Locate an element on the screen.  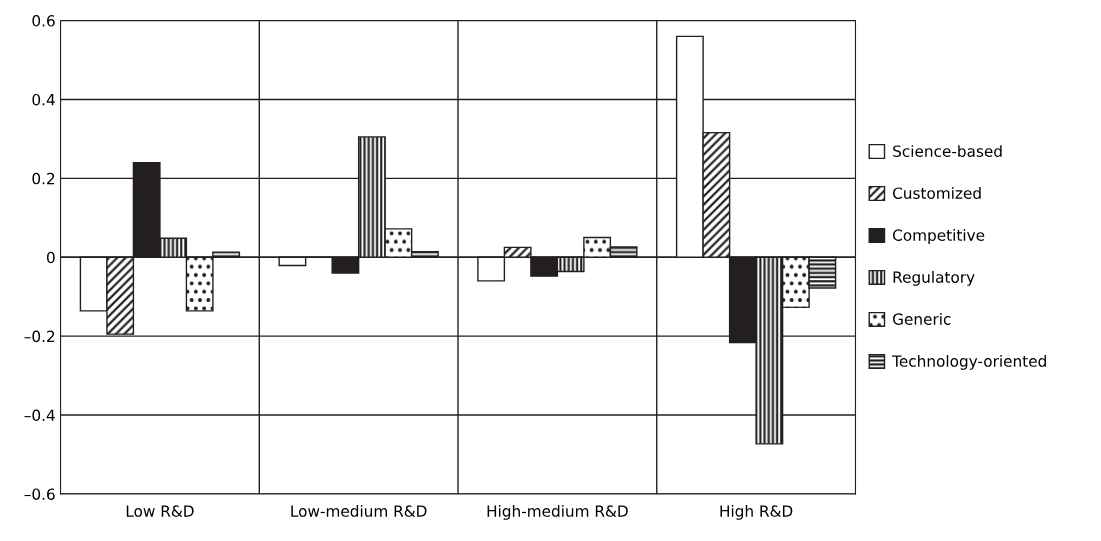
y-tick-label: –0.2 is located at coordinates (39, 336).